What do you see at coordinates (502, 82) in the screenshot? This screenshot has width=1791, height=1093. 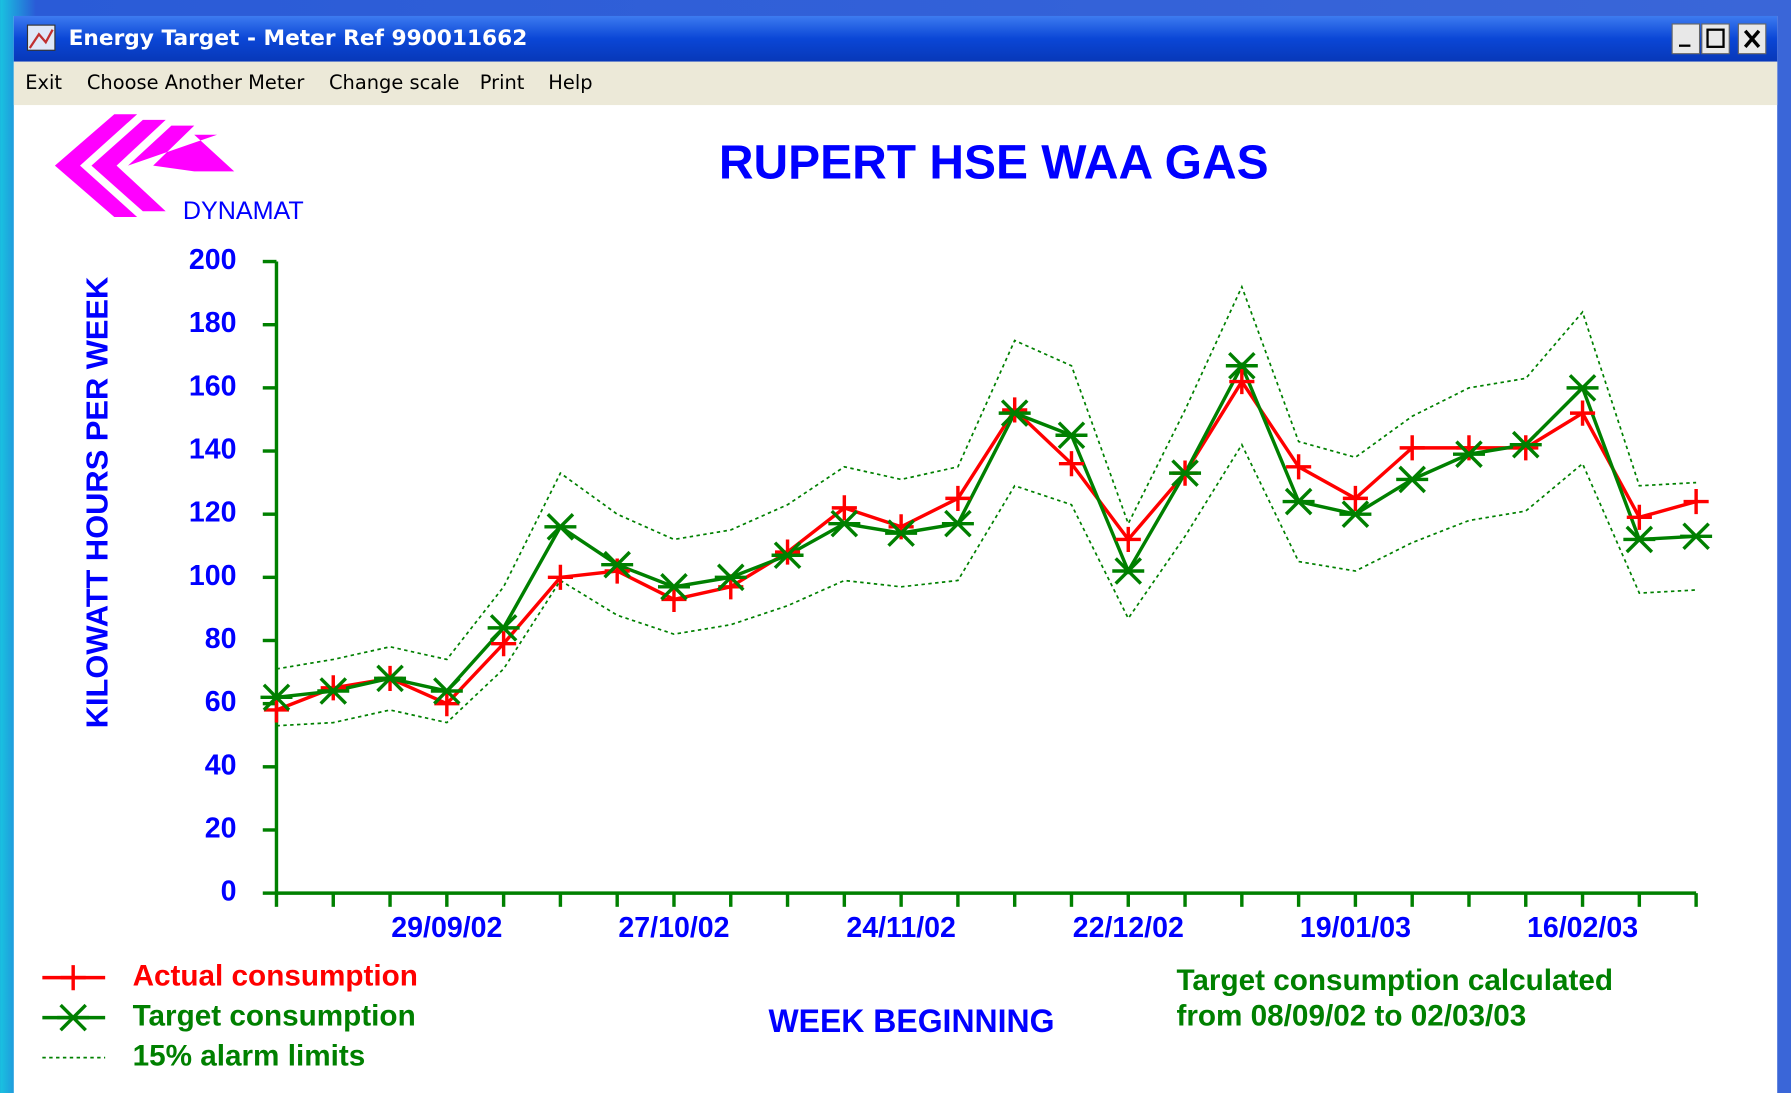 I see `menu-item: Print` at bounding box center [502, 82].